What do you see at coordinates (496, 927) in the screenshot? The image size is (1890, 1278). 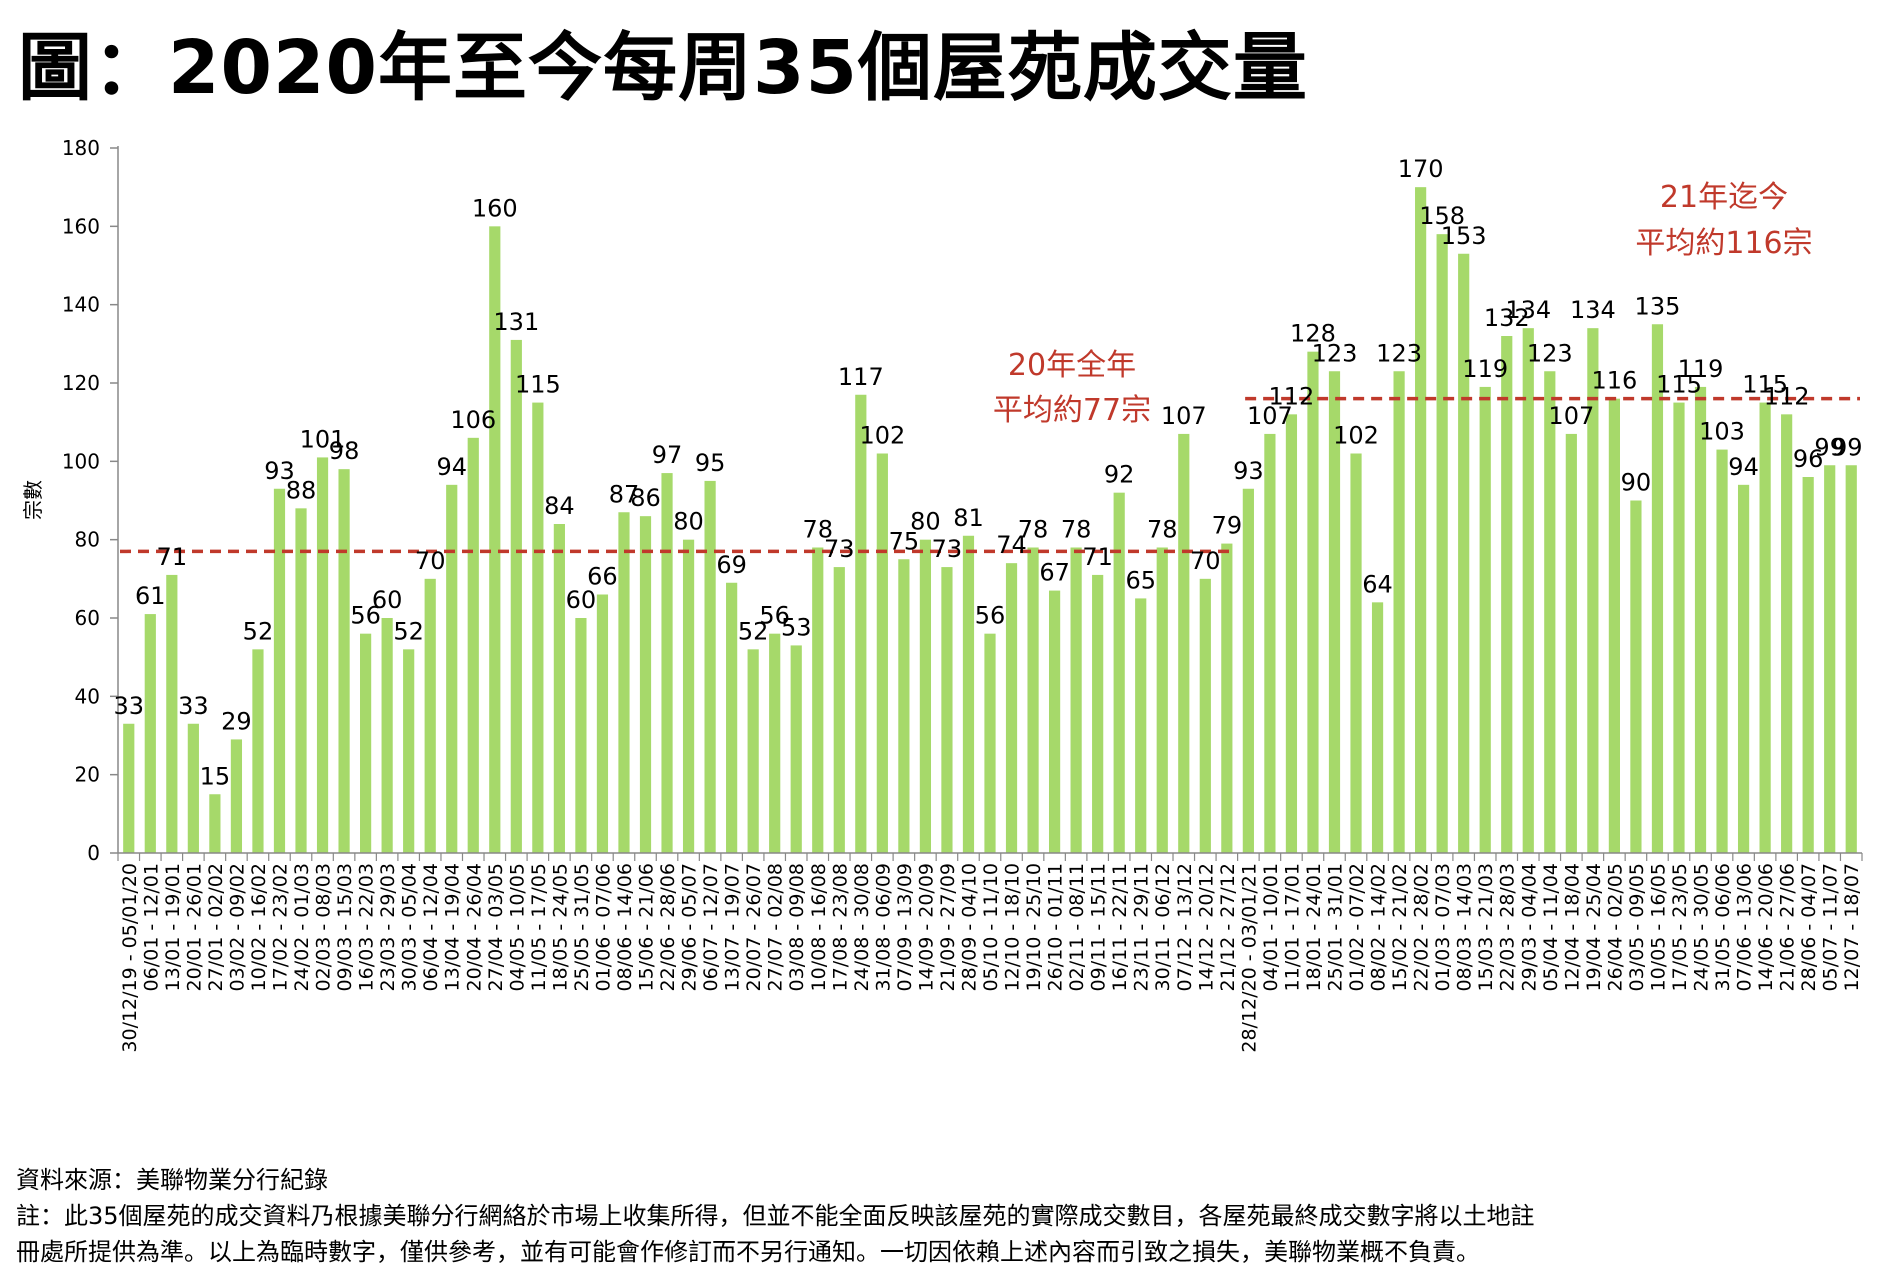 I see `x-tick-label: 27/04 - 03/05` at bounding box center [496, 927].